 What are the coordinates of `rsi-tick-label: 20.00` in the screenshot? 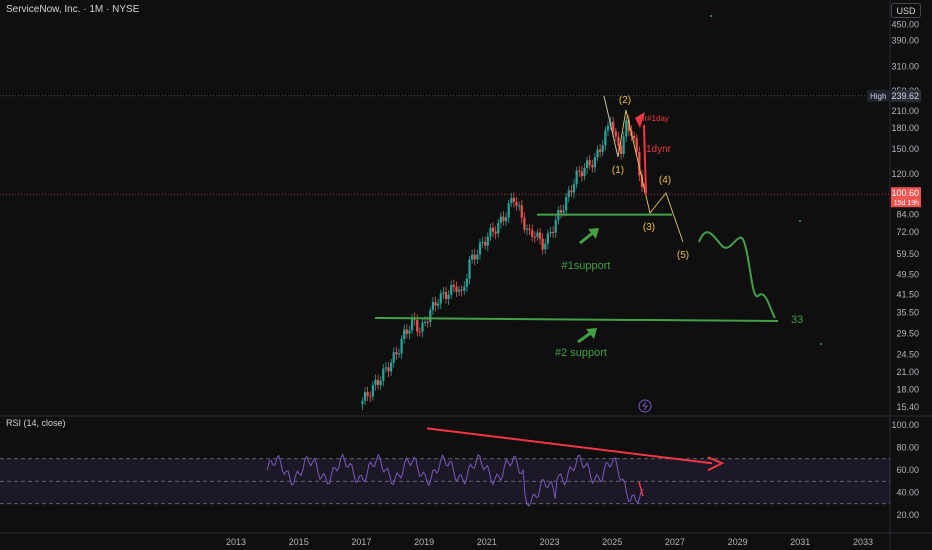 It's located at (907, 515).